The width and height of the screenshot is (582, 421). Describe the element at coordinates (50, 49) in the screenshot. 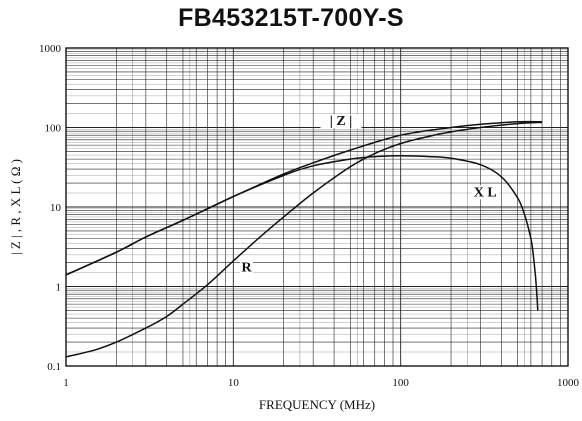

I see `y-tick-label: 1000` at that location.